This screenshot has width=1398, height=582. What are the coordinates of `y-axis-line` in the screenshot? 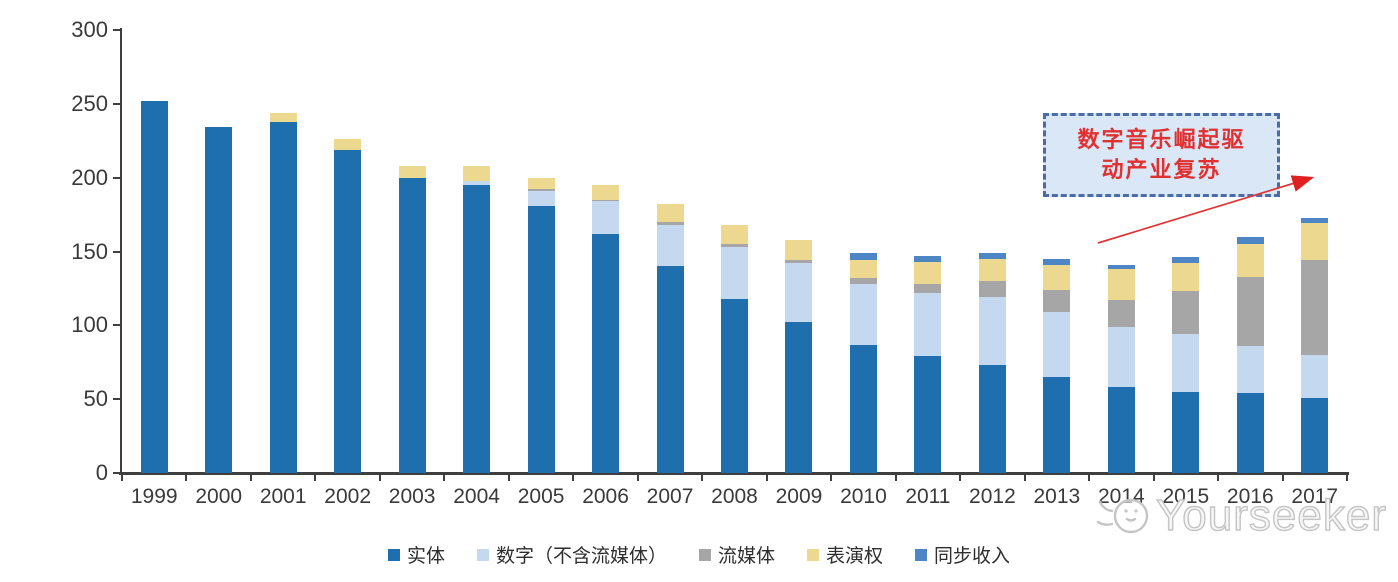 It's located at (121, 251).